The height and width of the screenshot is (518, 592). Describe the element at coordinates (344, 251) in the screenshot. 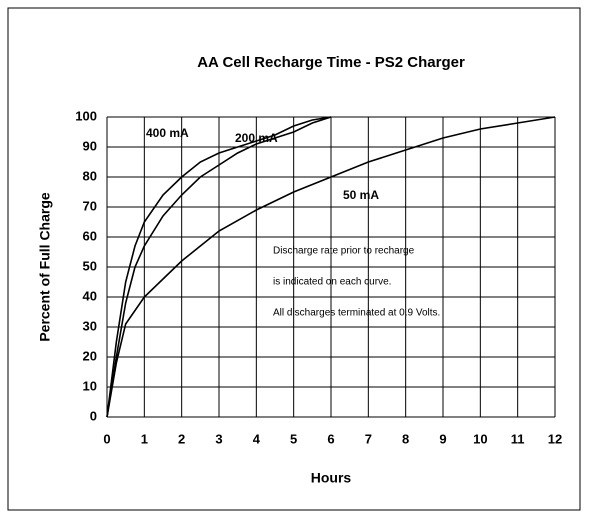

I see `annotation: Discharge rate prior to recharge` at that location.